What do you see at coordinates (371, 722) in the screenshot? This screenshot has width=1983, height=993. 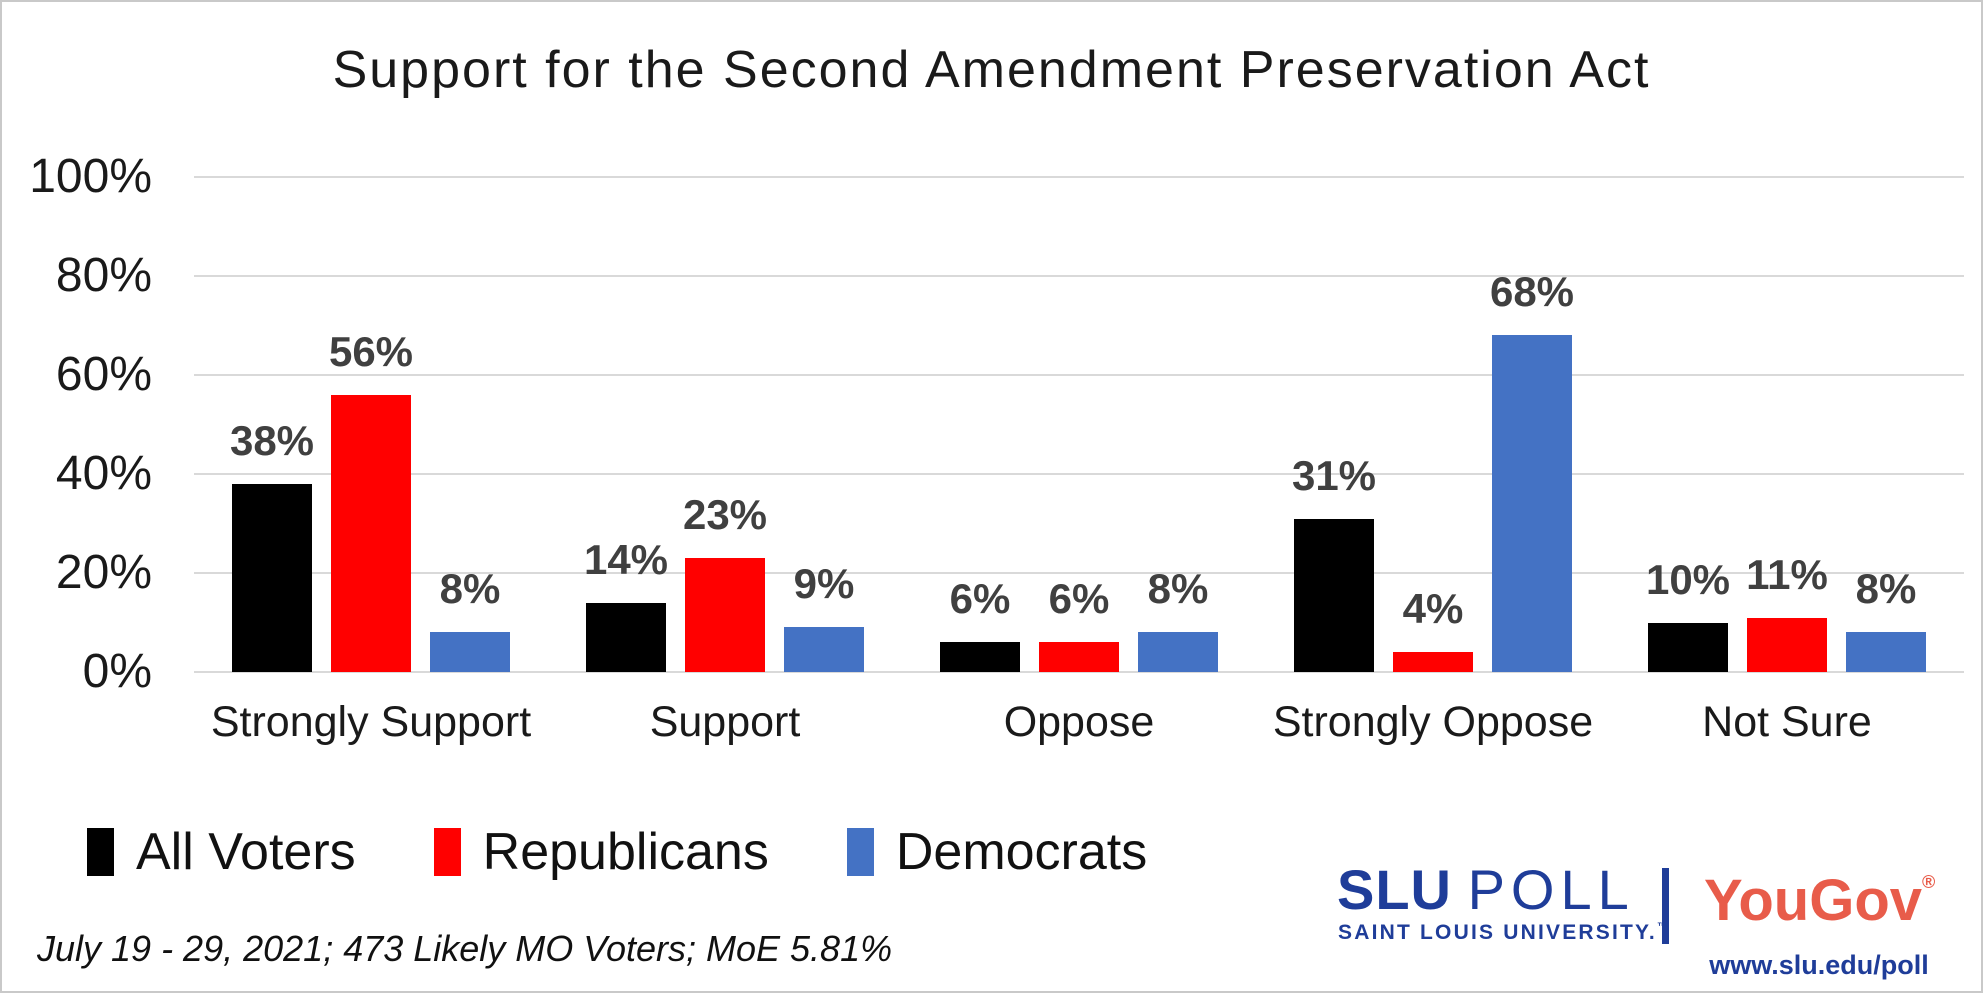 I see `category-label: Strongly Support` at bounding box center [371, 722].